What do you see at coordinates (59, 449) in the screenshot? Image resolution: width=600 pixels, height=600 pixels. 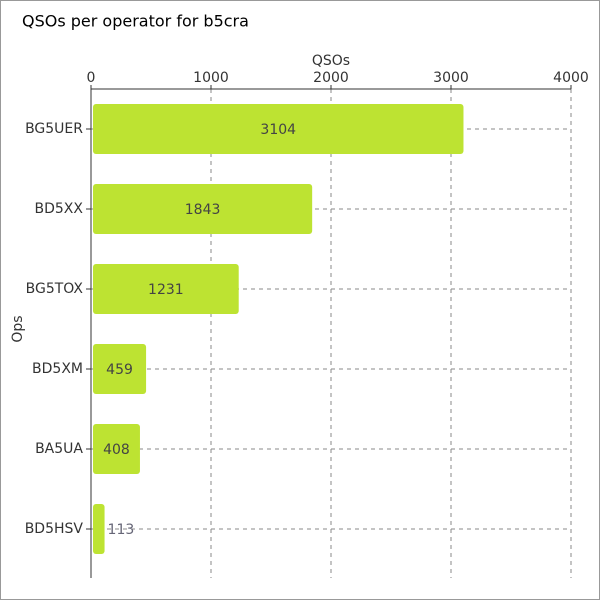 I see `y-tick-label: BA5UA` at bounding box center [59, 449].